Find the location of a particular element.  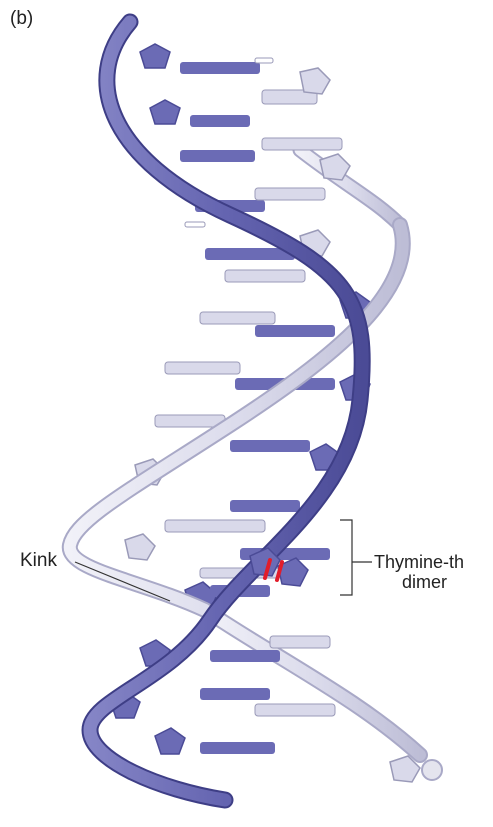

kink-label: Kink is located at coordinates (38, 560).